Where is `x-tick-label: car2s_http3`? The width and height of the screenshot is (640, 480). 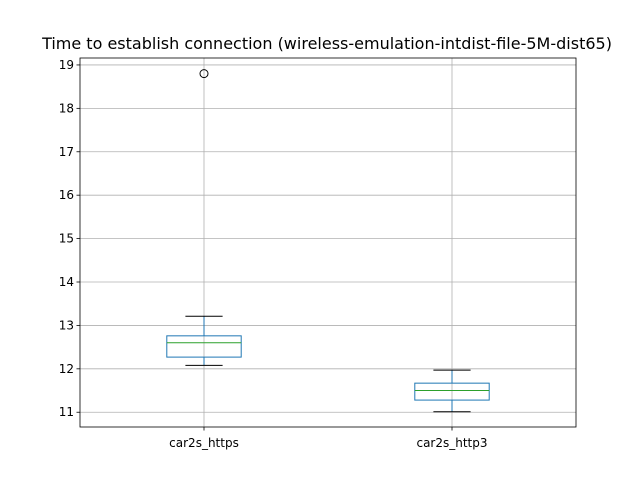
x-tick-label: car2s_http3 is located at coordinates (451, 443).